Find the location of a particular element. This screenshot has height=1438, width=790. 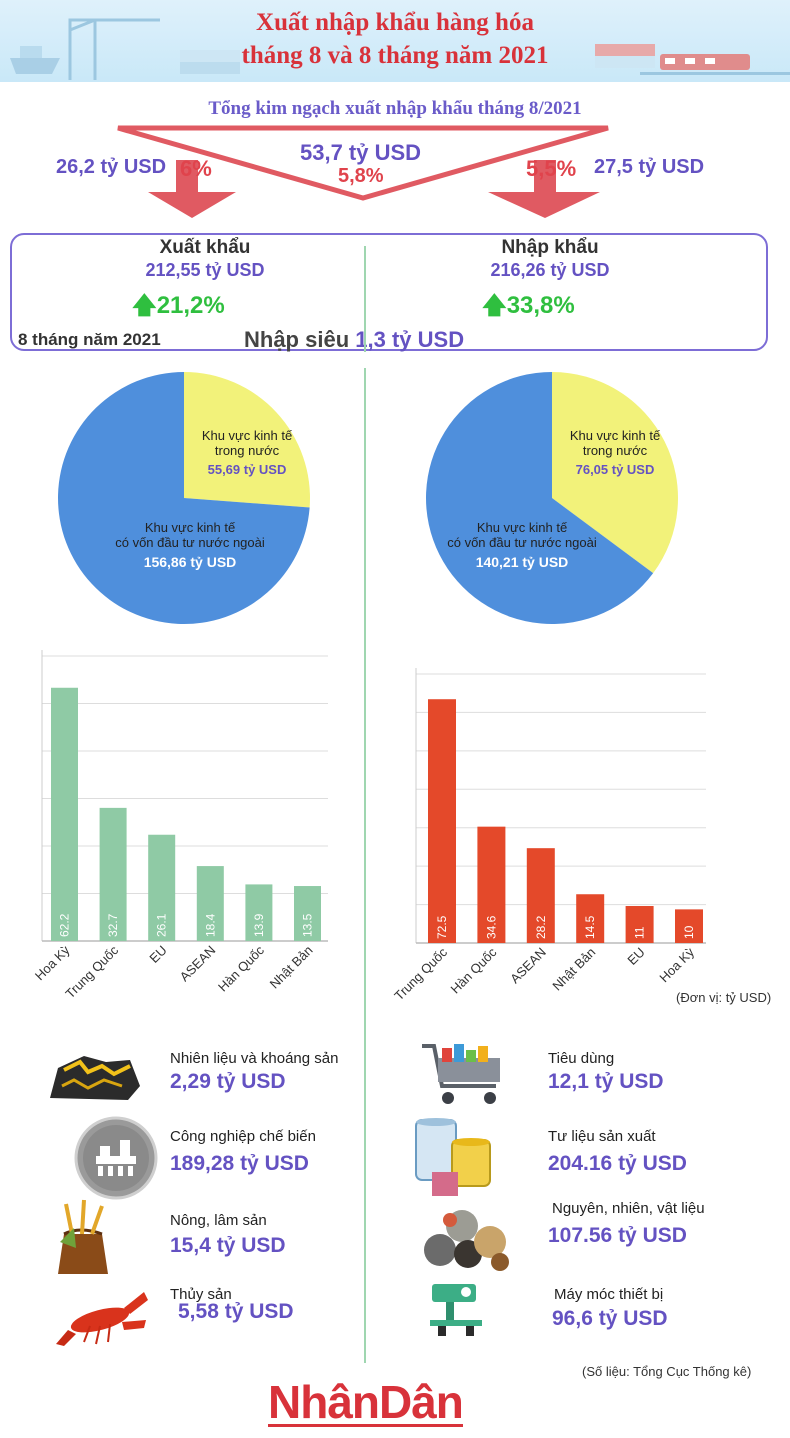

import-market-value-label: 28.2 is located at coordinates (541, 927).